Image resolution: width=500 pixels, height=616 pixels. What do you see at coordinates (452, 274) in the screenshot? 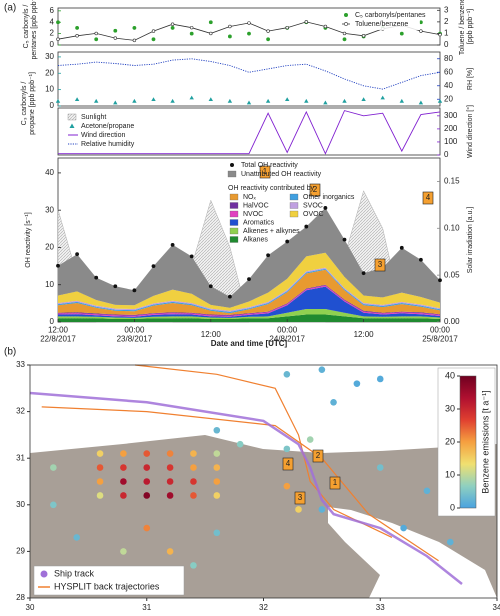
I see `tick-label: 0.05` at bounding box center [452, 274].